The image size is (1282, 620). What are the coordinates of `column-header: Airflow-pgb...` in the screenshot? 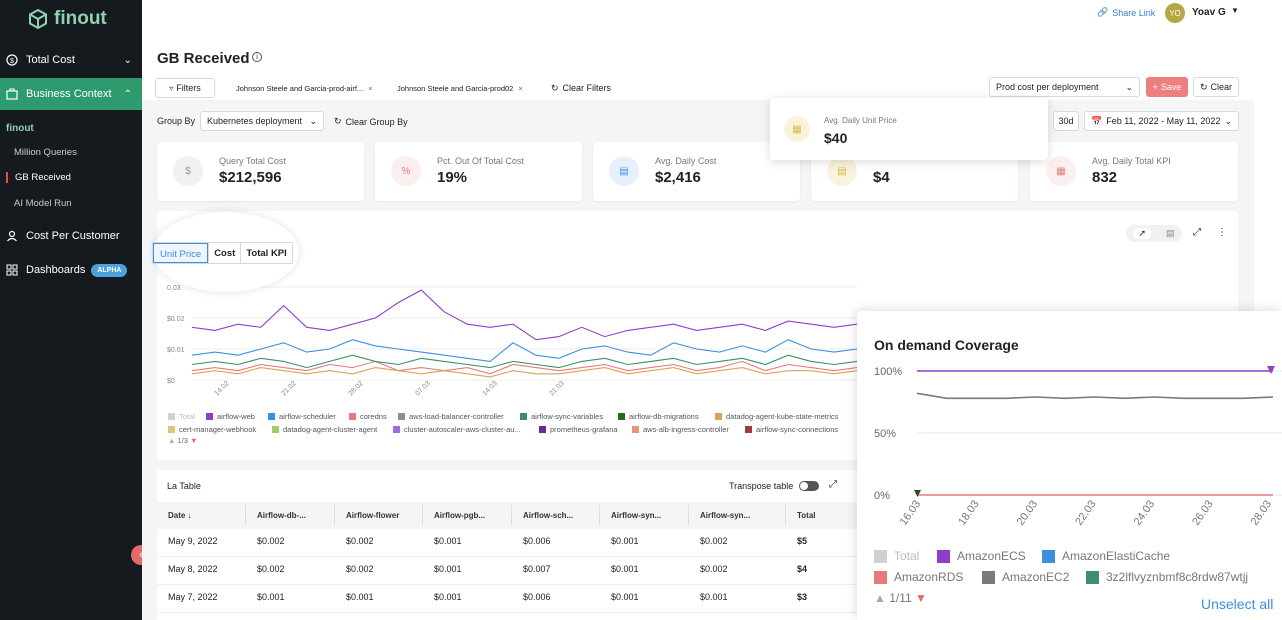 It's located at (460, 515).